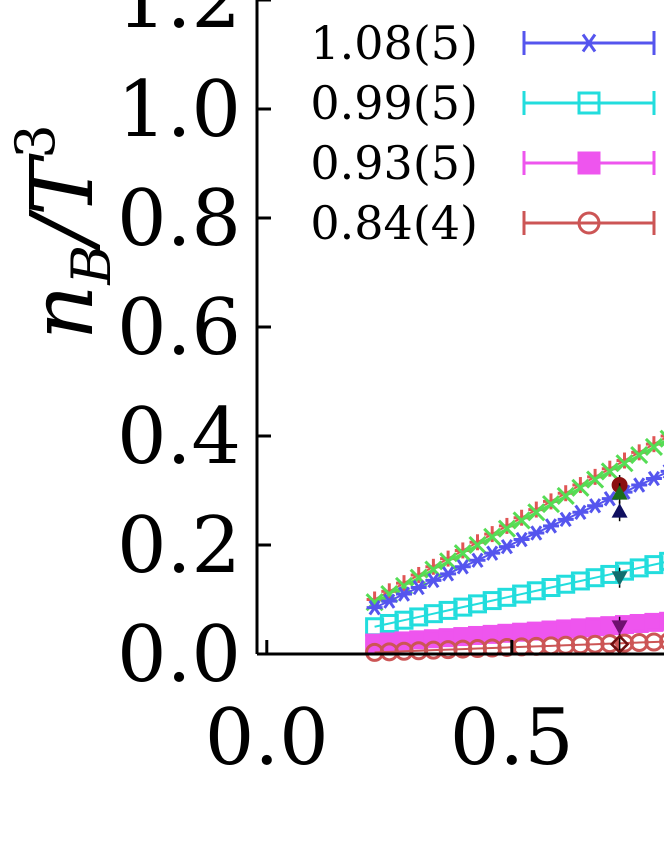 The image size is (664, 860). I want to click on y-axis-label-sub: B, so click(91, 265).